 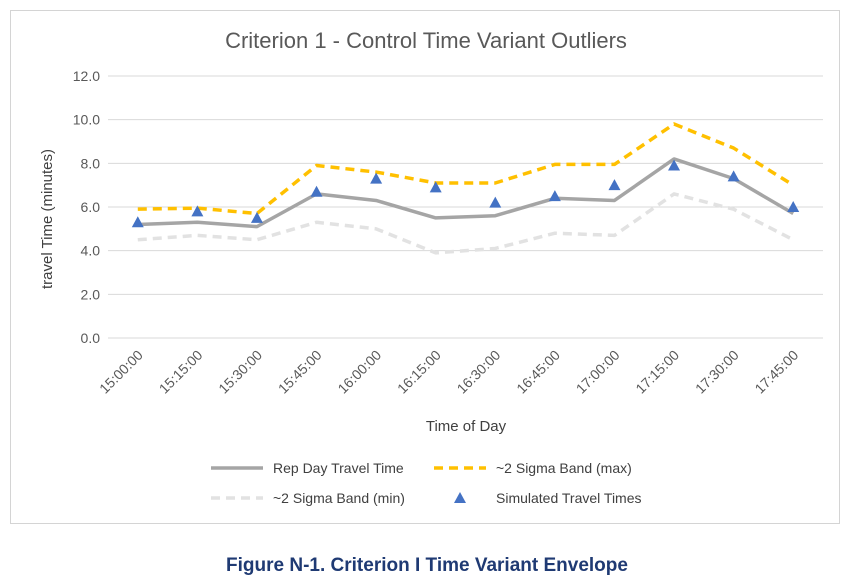 I want to click on x-tick-label: 16:15:00, so click(x=419, y=372).